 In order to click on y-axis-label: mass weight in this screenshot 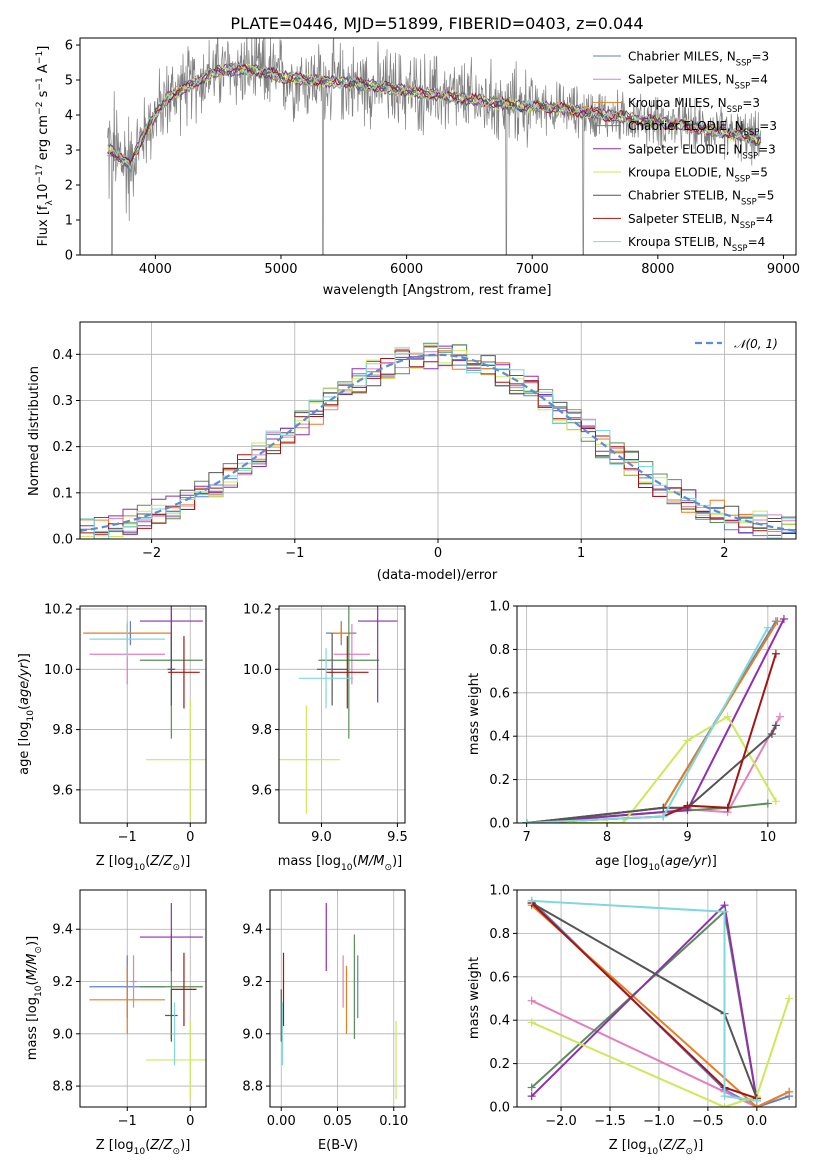, I will do `click(474, 714)`.